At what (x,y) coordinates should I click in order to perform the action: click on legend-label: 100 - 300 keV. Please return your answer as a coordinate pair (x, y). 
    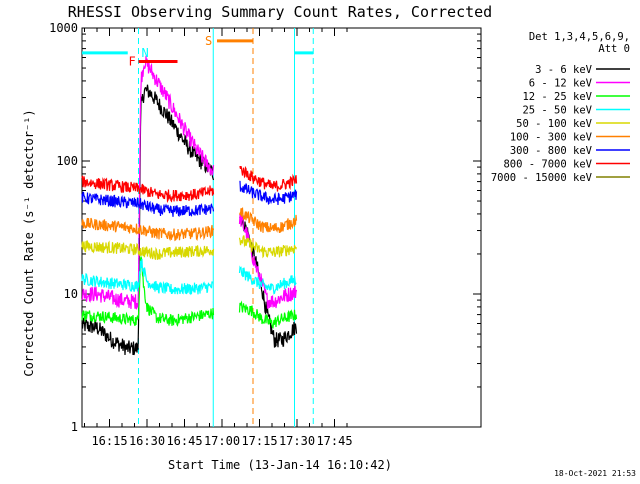
    Looking at the image, I should click on (551, 138).